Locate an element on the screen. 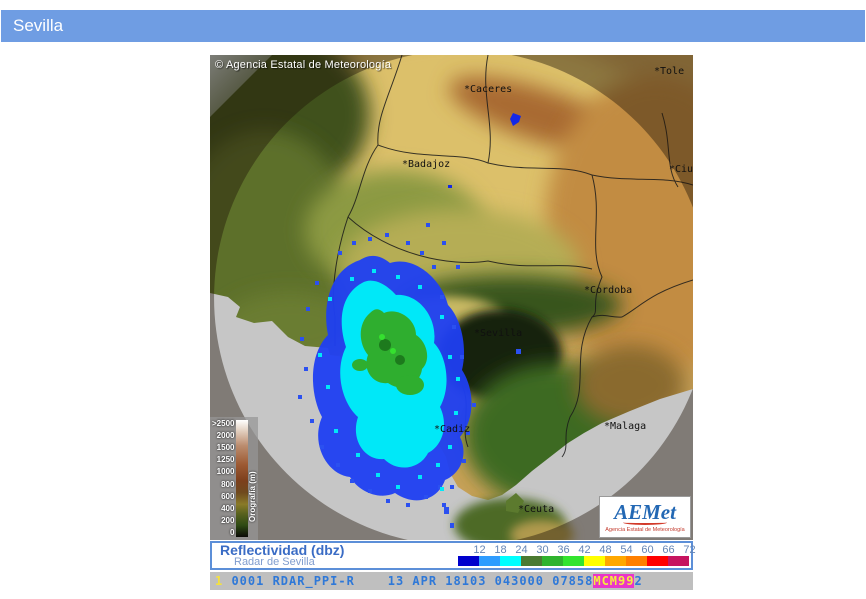 The image size is (866, 599). page-title: Sevilla is located at coordinates (38, 25).